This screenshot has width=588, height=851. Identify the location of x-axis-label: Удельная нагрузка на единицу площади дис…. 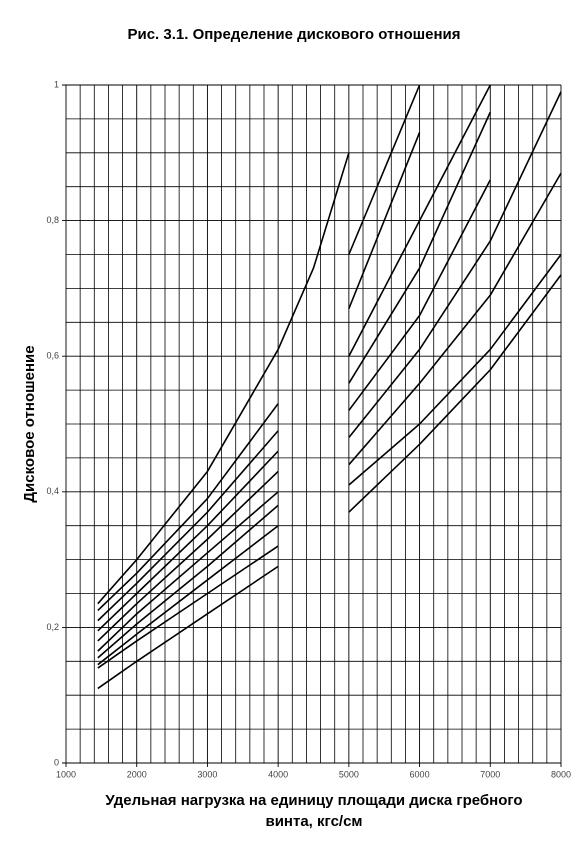
(314, 811).